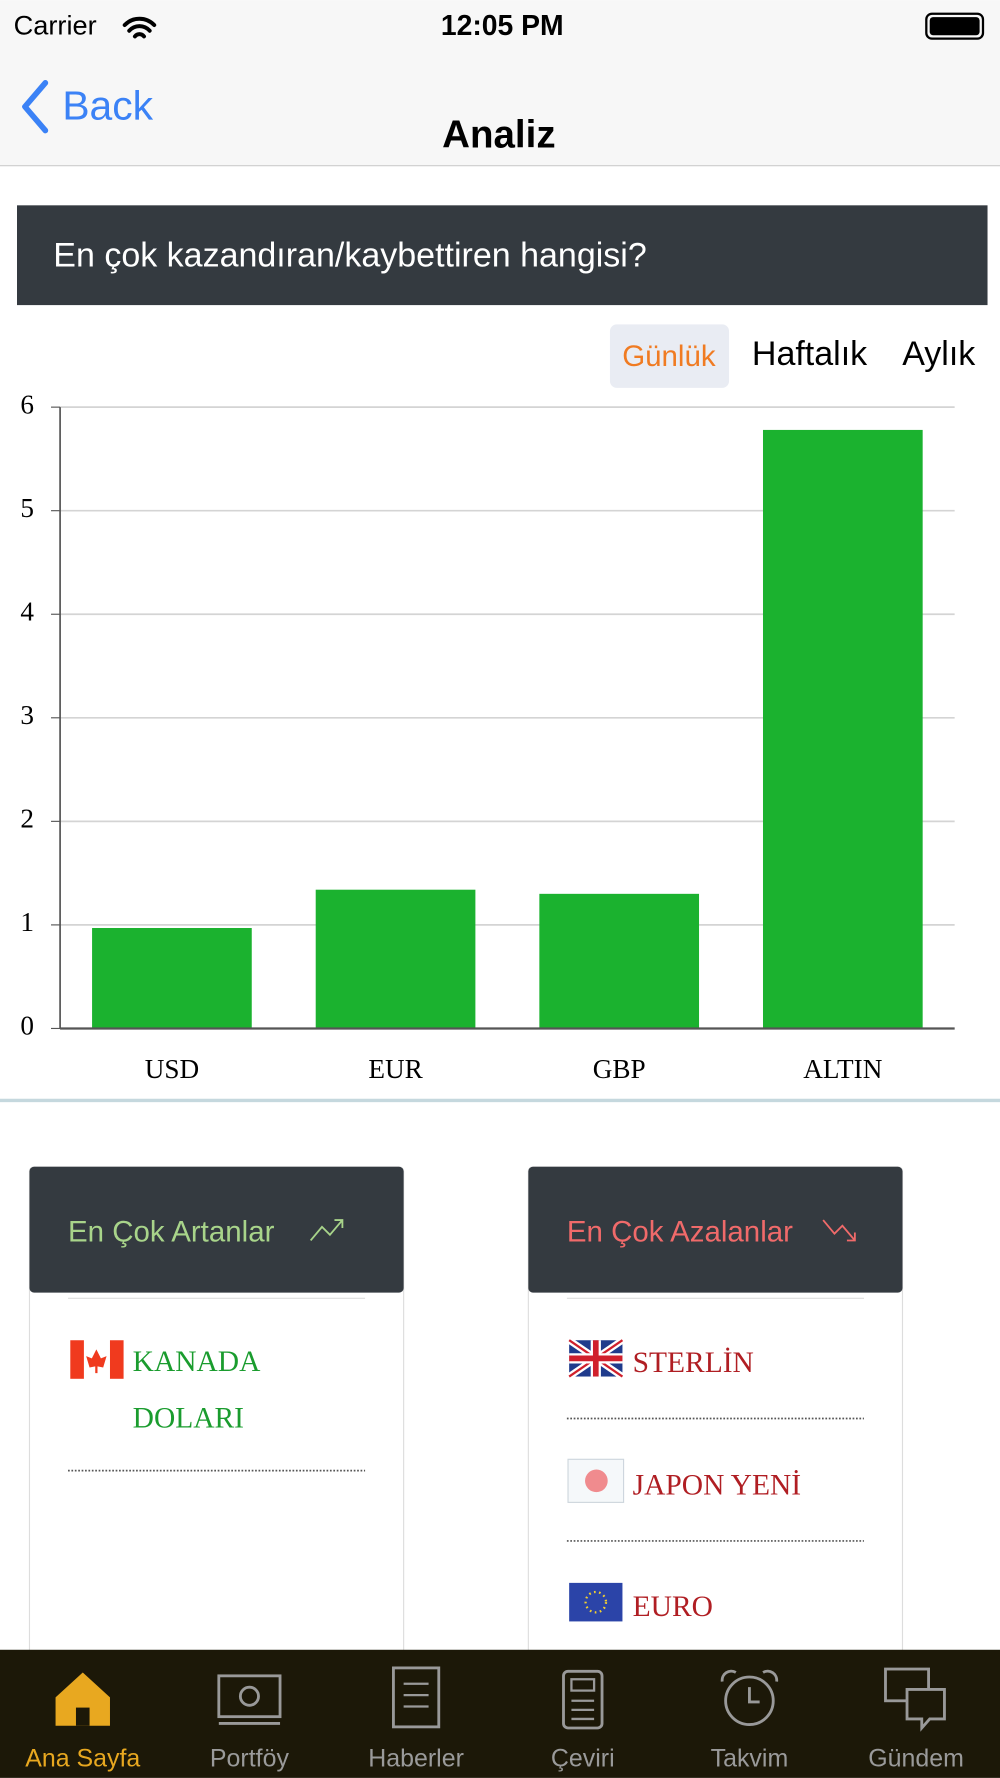  I want to click on flag-uk, so click(596, 1358).